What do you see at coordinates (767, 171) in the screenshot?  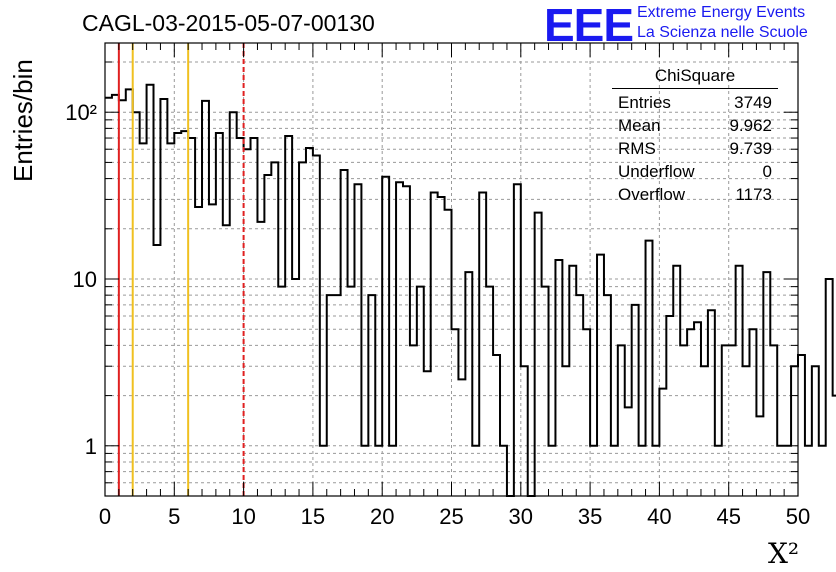 I see `stat-value: 0` at bounding box center [767, 171].